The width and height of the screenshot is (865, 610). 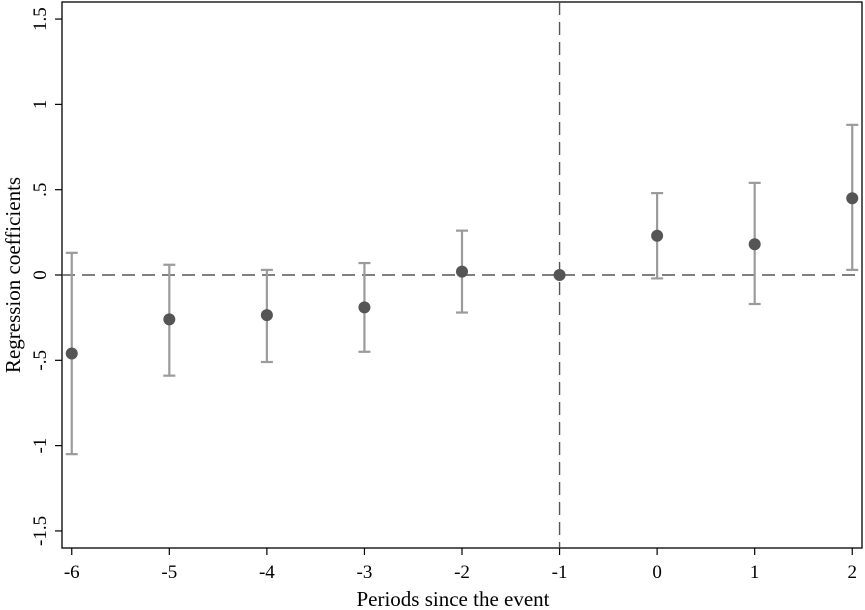 I want to click on x-tick-label: -4, so click(x=267, y=572).